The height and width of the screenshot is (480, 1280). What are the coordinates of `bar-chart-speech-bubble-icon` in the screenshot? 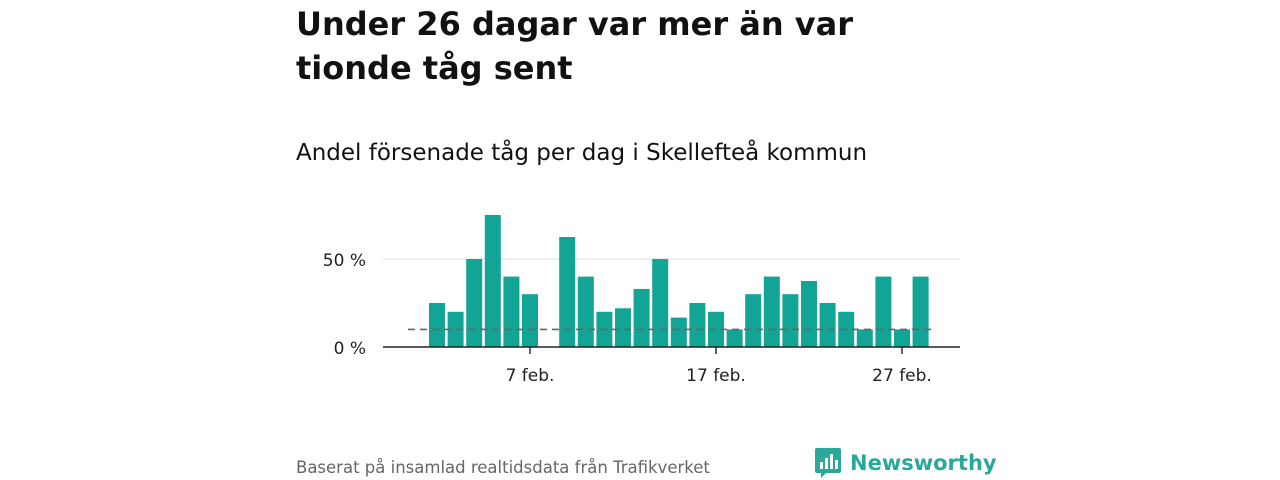 It's located at (828, 463).